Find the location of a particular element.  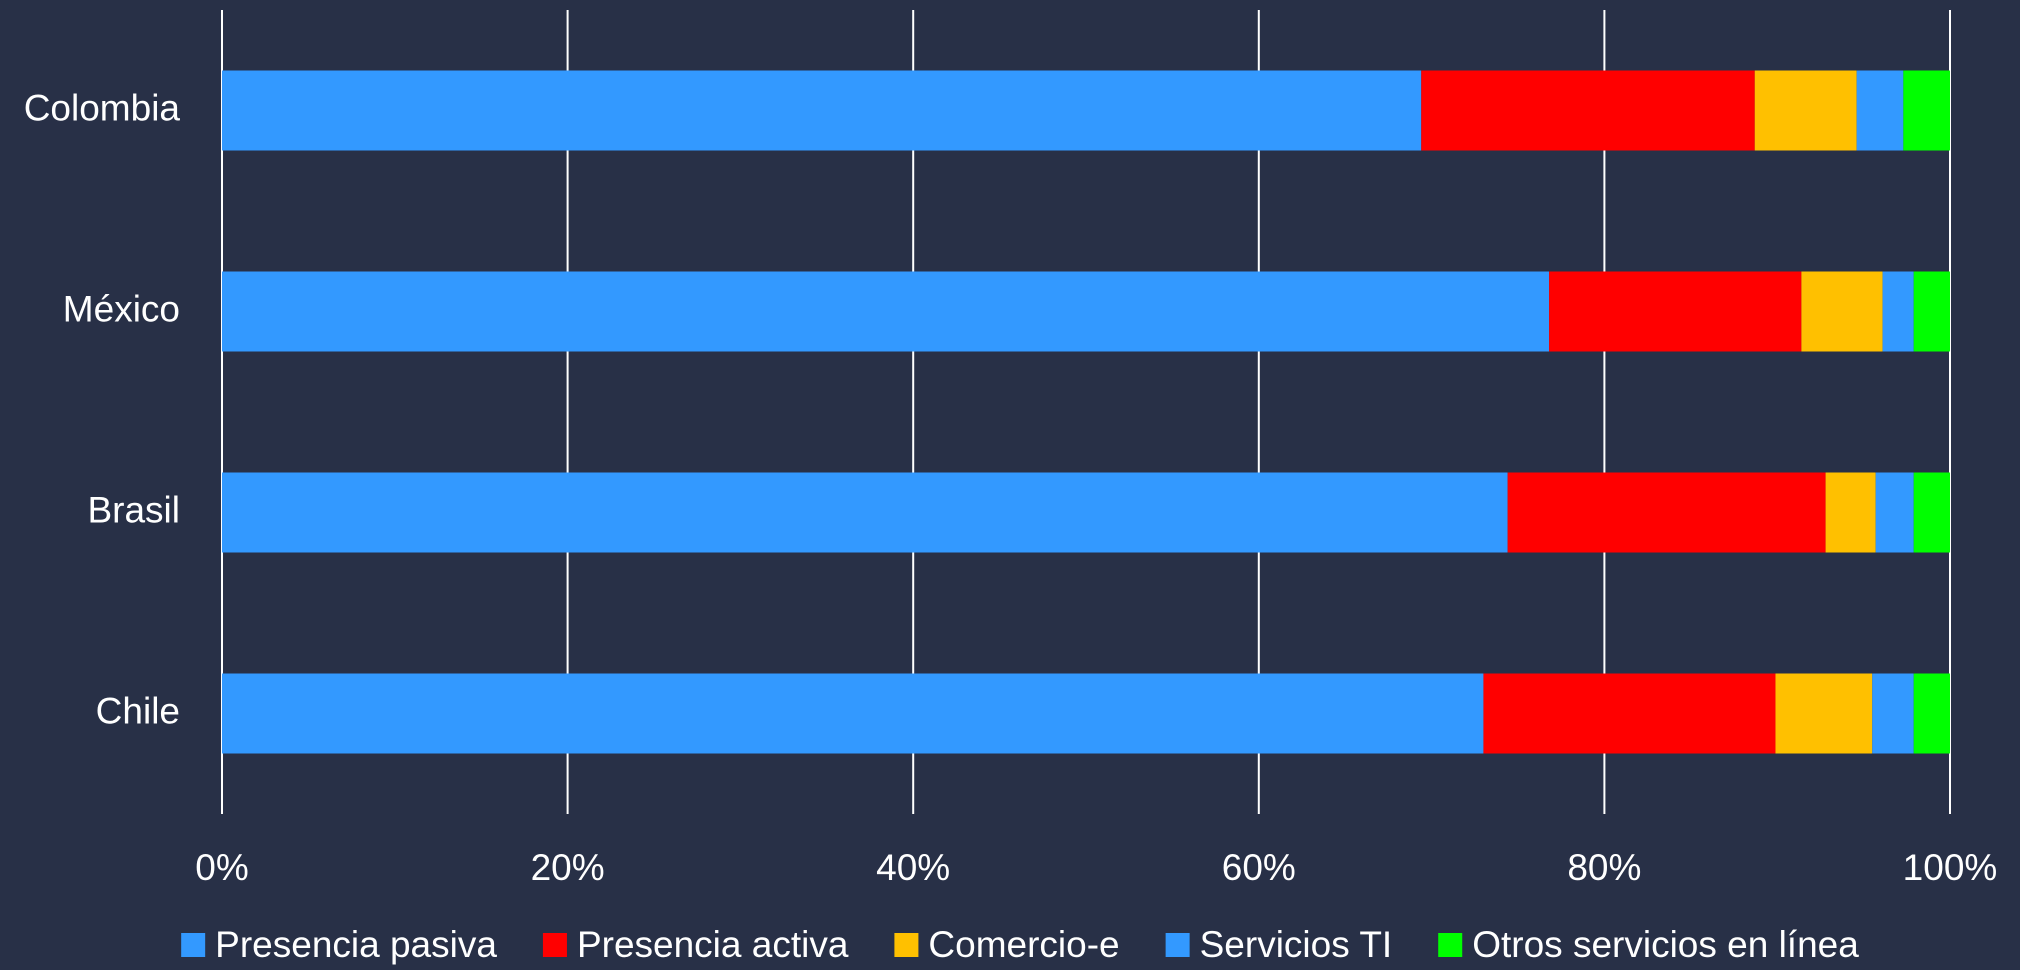

y-tick-label: Brasil is located at coordinates (133, 509).